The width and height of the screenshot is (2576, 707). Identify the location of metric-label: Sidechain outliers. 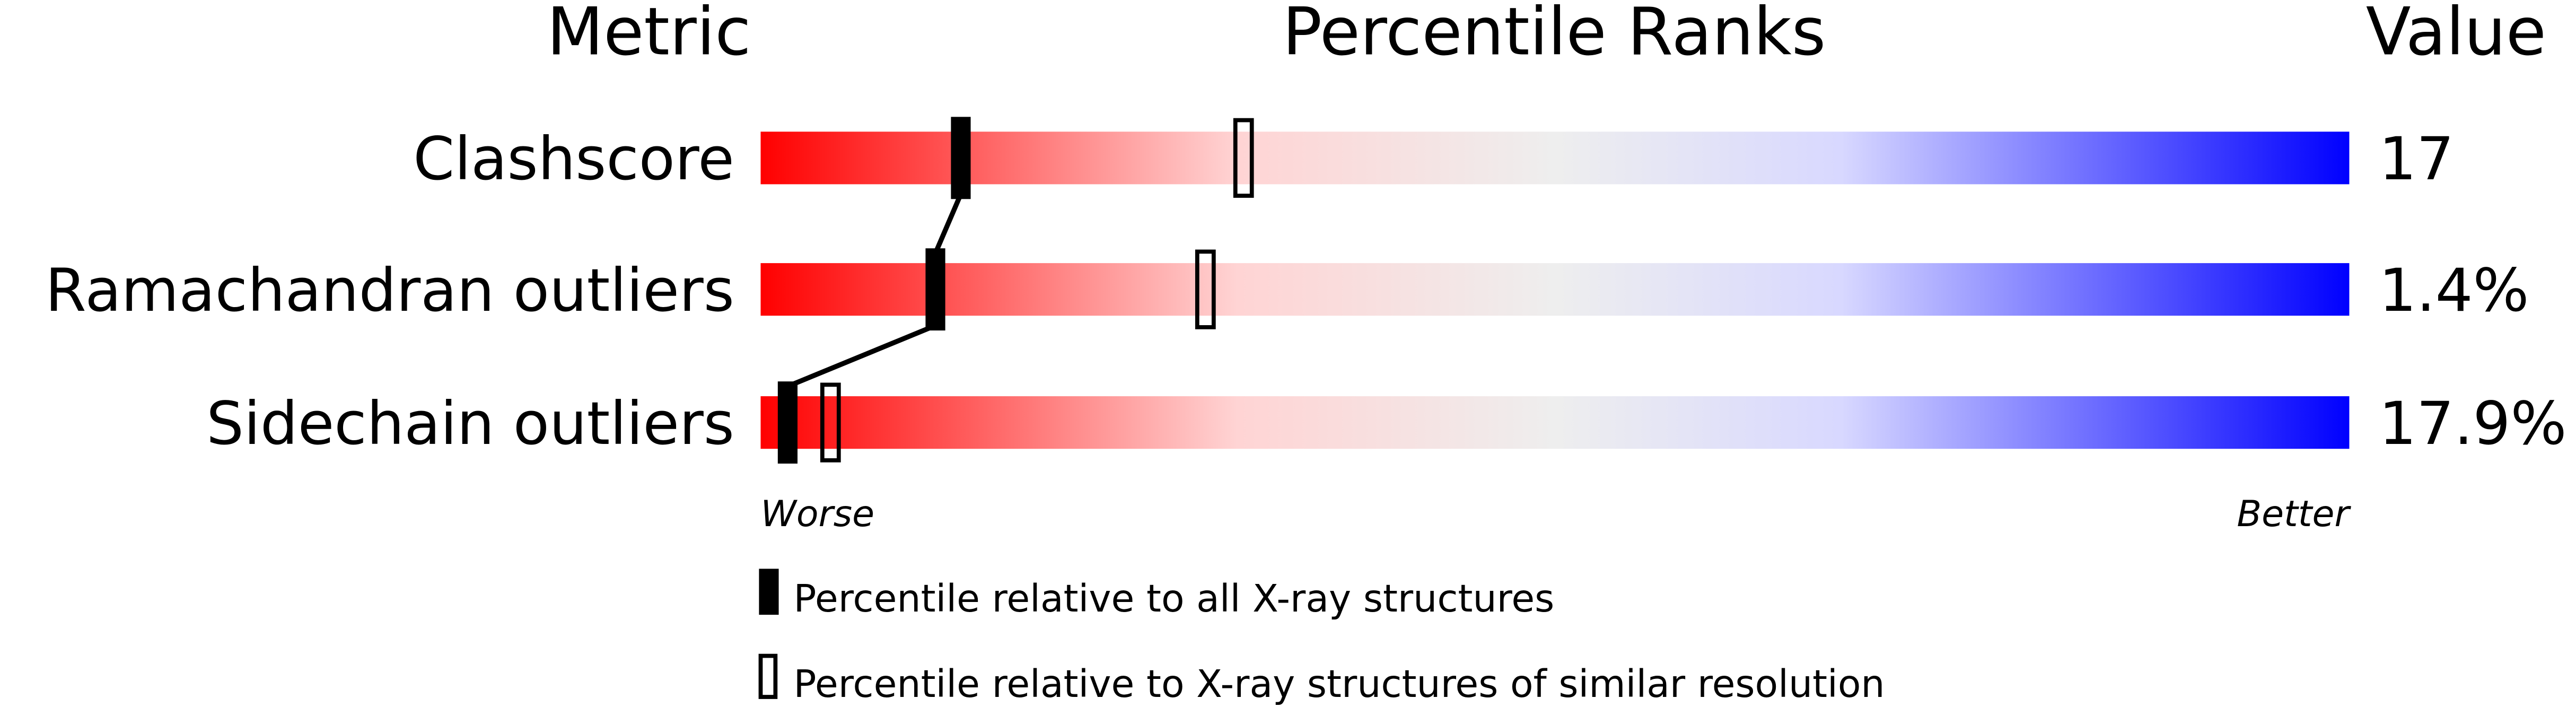
(470, 423).